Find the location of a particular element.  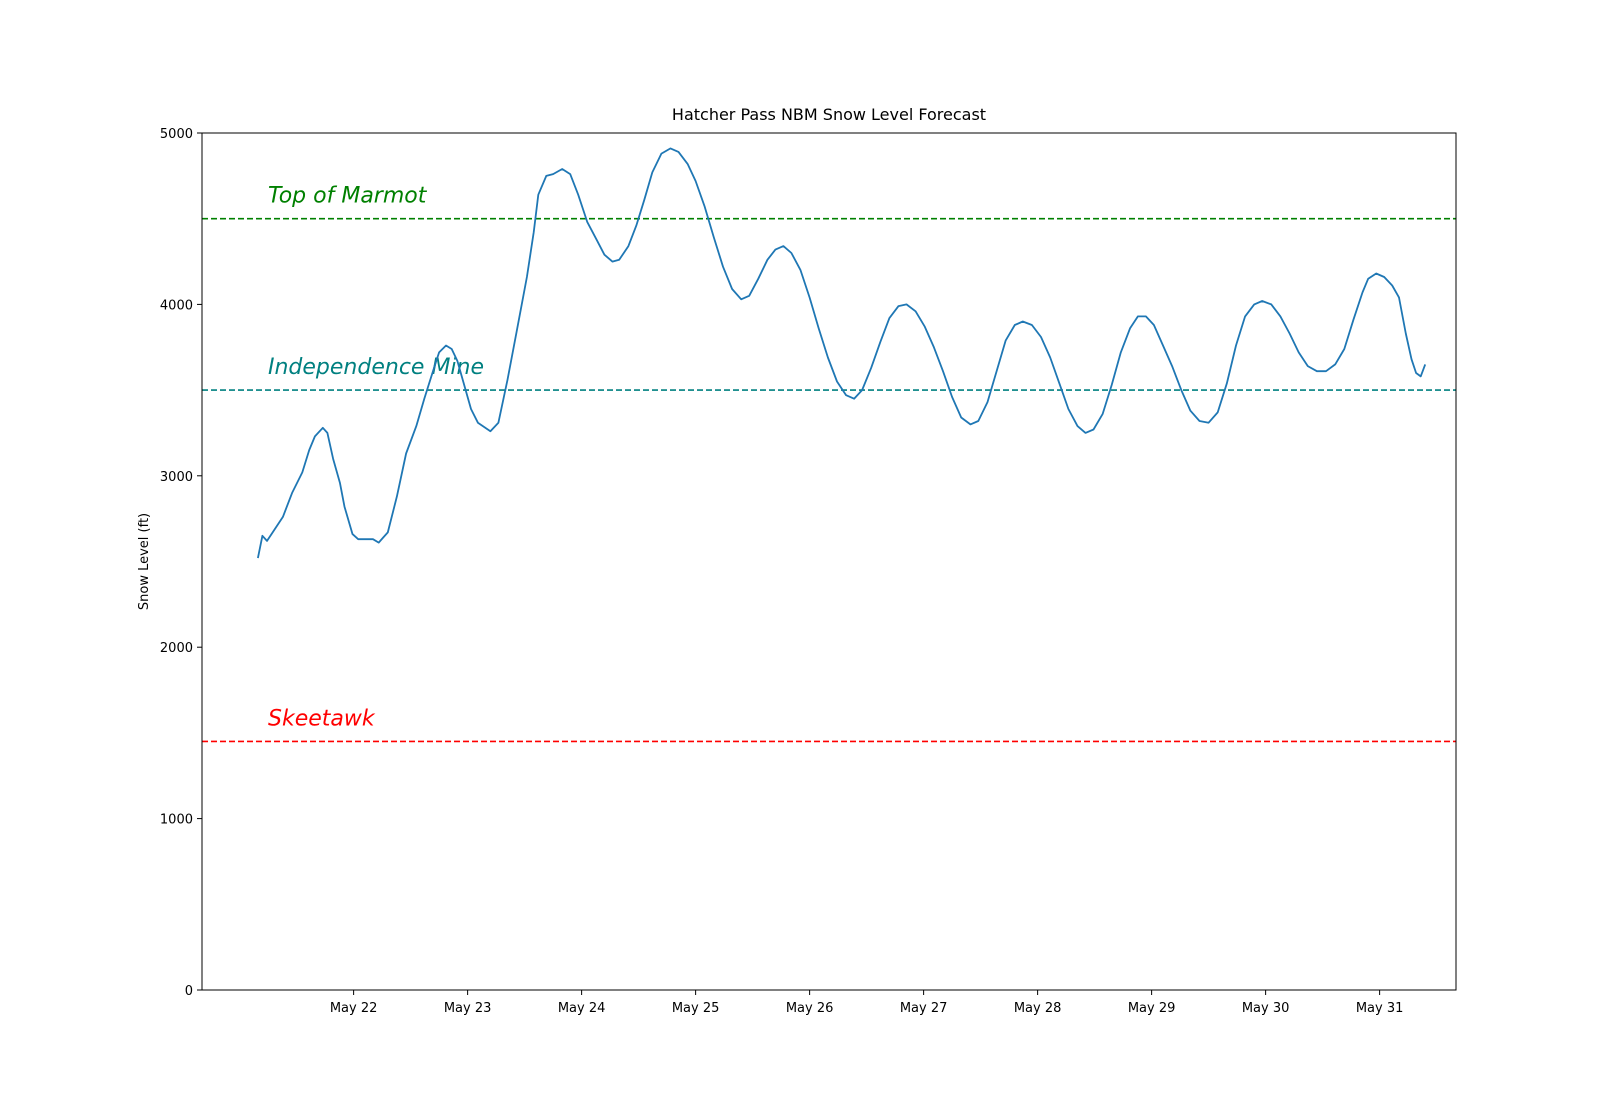

x-tick-label: May 24 is located at coordinates (582, 1008).